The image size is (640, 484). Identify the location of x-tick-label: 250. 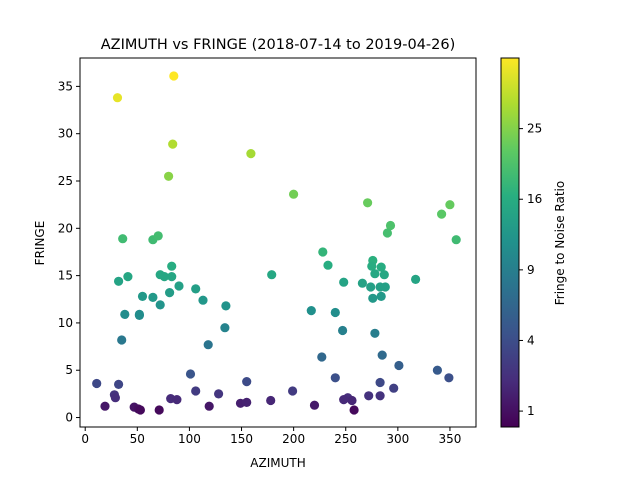
(345, 439).